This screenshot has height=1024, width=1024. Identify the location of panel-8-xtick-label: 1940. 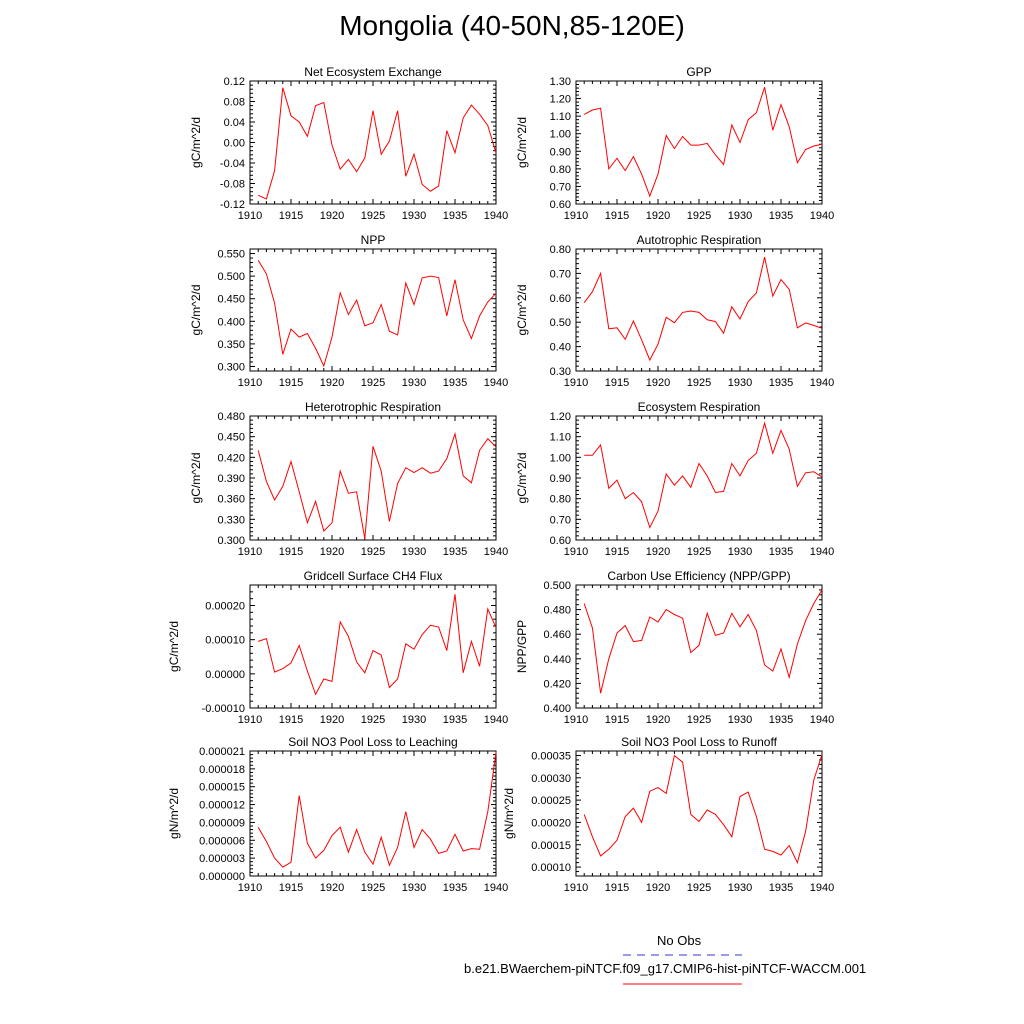
(822, 720).